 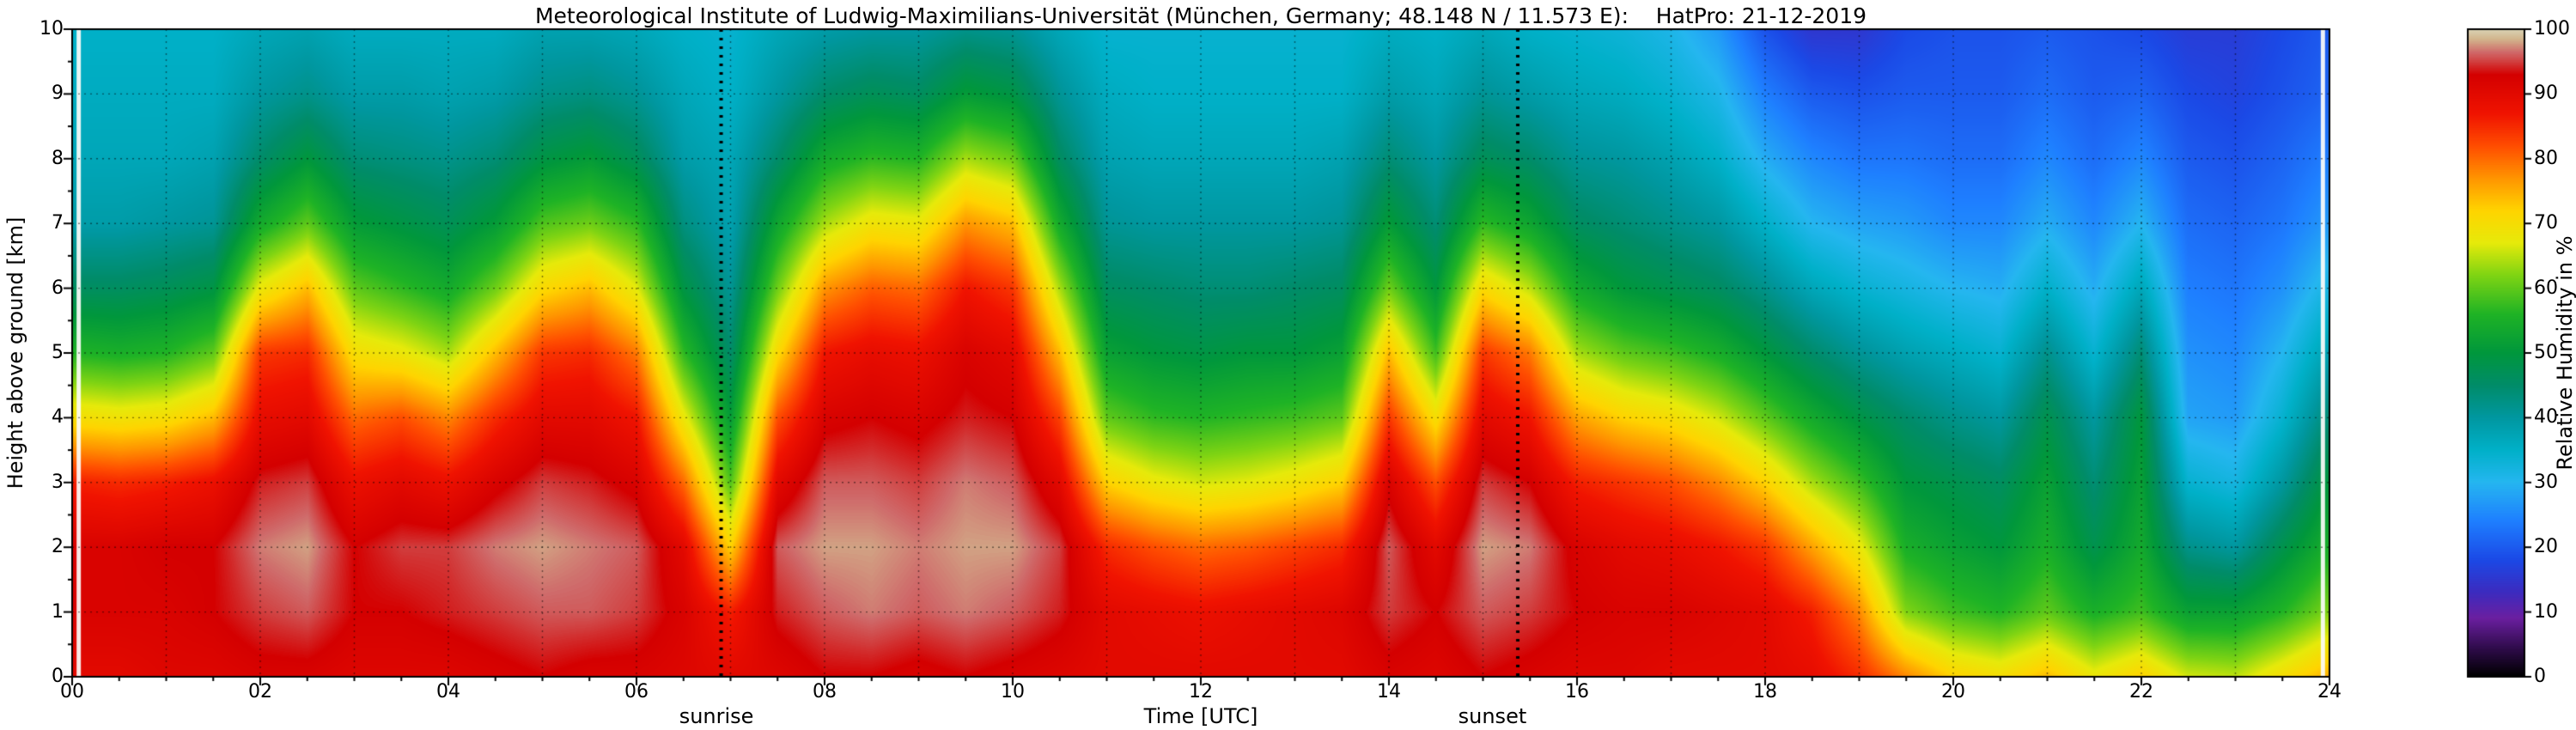 What do you see at coordinates (2546, 288) in the screenshot?
I see `colorbar-tick-label: 60` at bounding box center [2546, 288].